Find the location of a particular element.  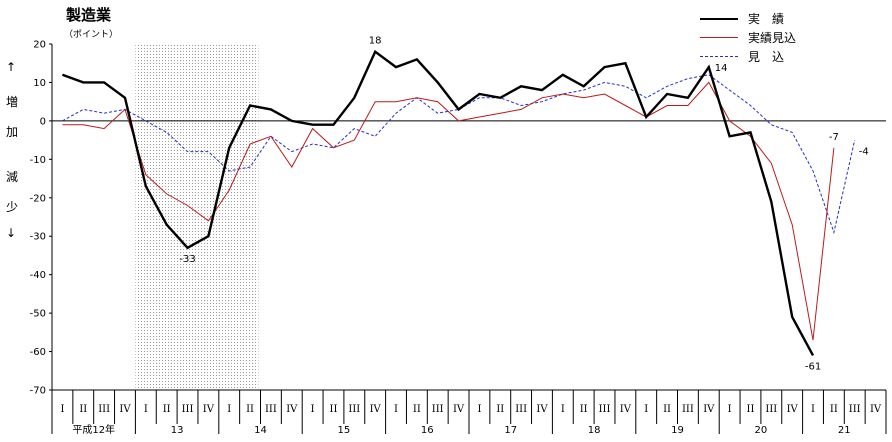

data-label: -4 is located at coordinates (864, 151).